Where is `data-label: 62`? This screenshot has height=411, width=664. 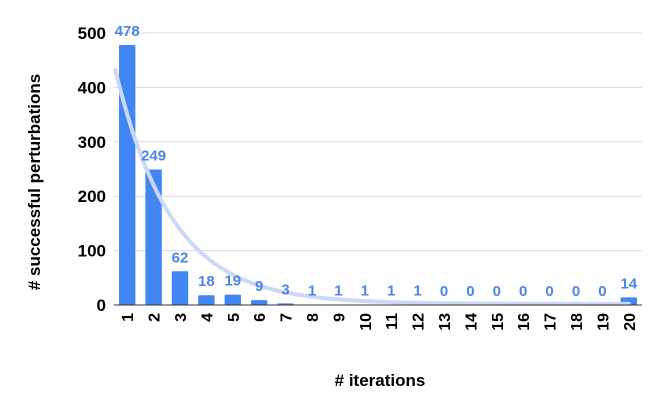 data-label: 62 is located at coordinates (180, 257).